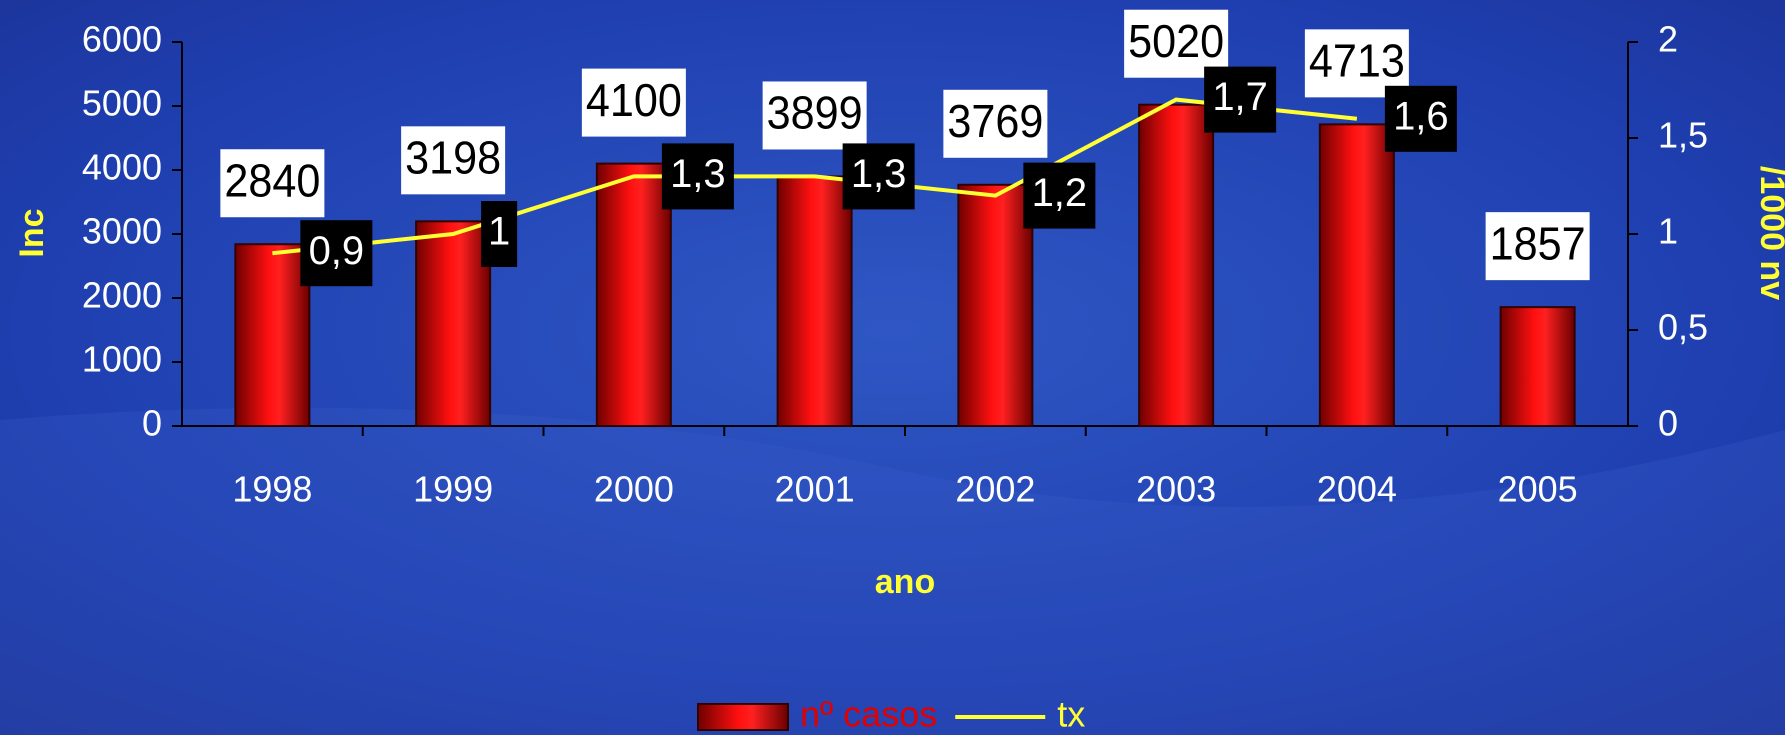 The image size is (1785, 735). I want to click on x-tick-label: 2002, so click(995, 489).